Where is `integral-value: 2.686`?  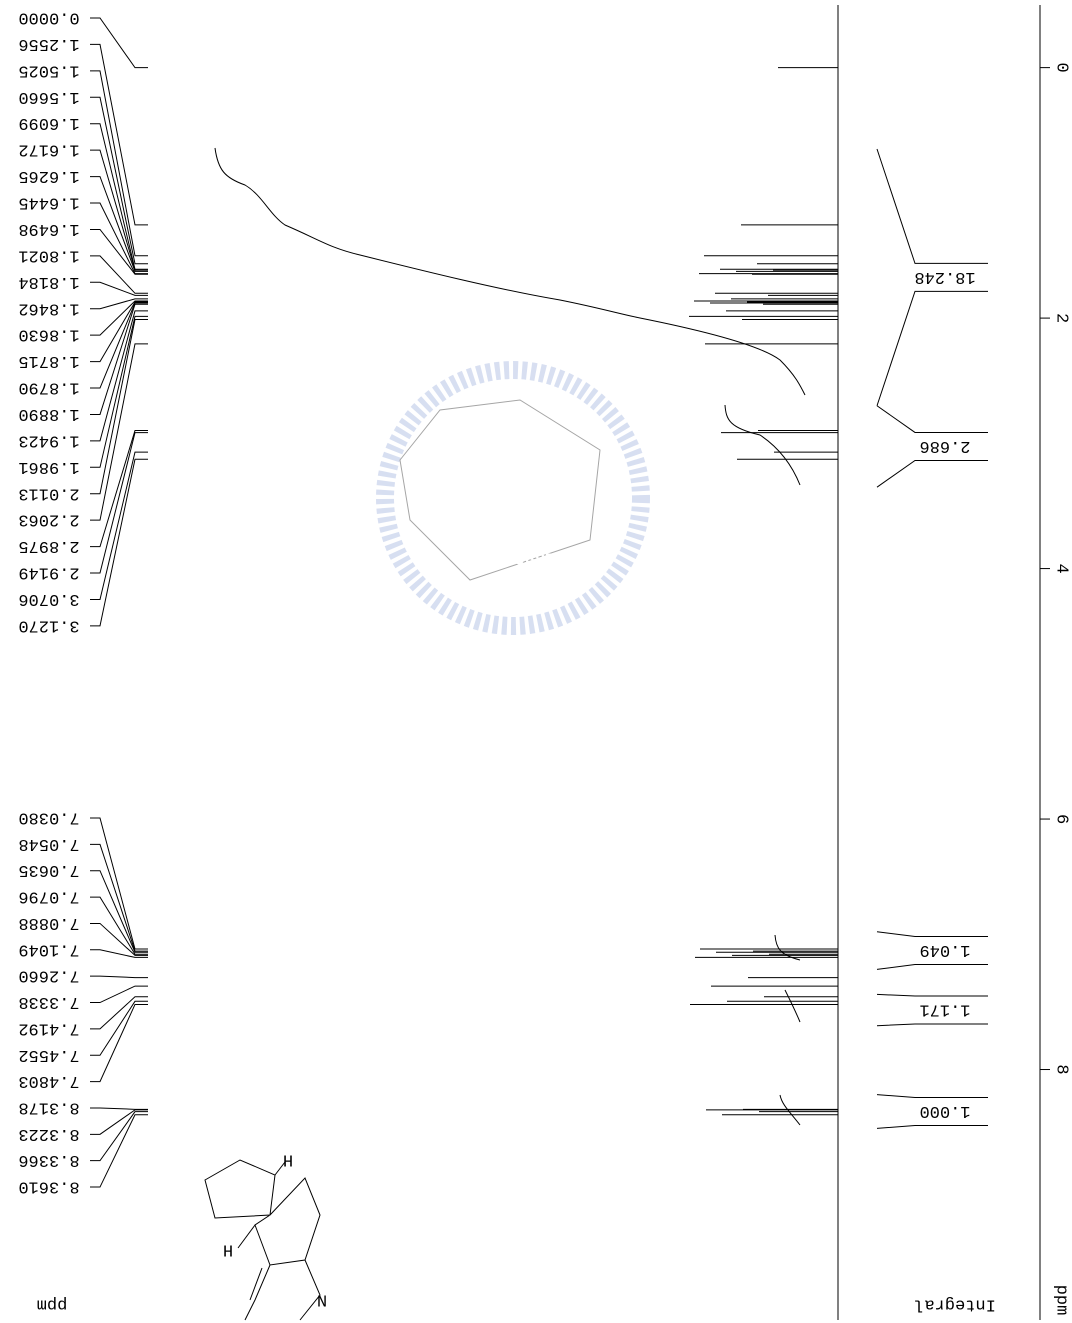 integral-value: 2.686 is located at coordinates (944, 445).